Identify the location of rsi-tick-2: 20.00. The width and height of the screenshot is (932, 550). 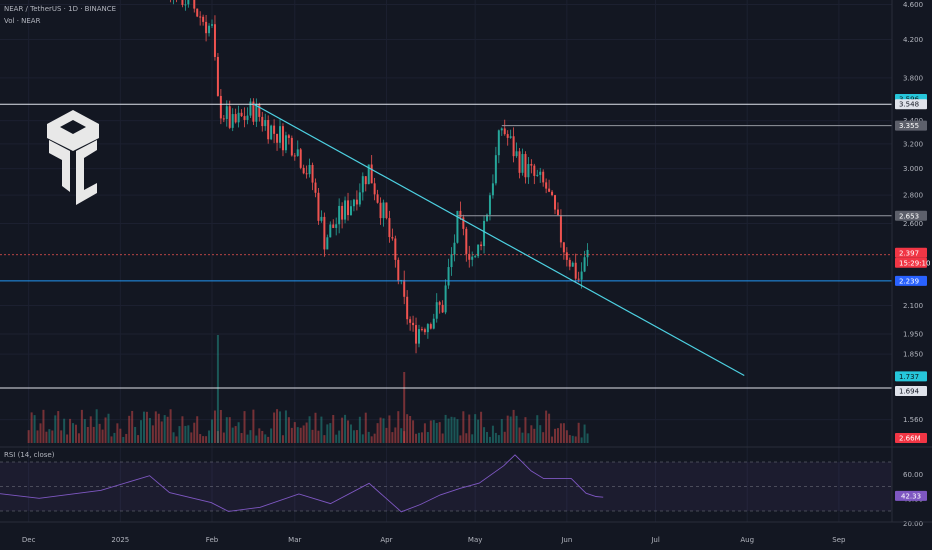
(913, 524).